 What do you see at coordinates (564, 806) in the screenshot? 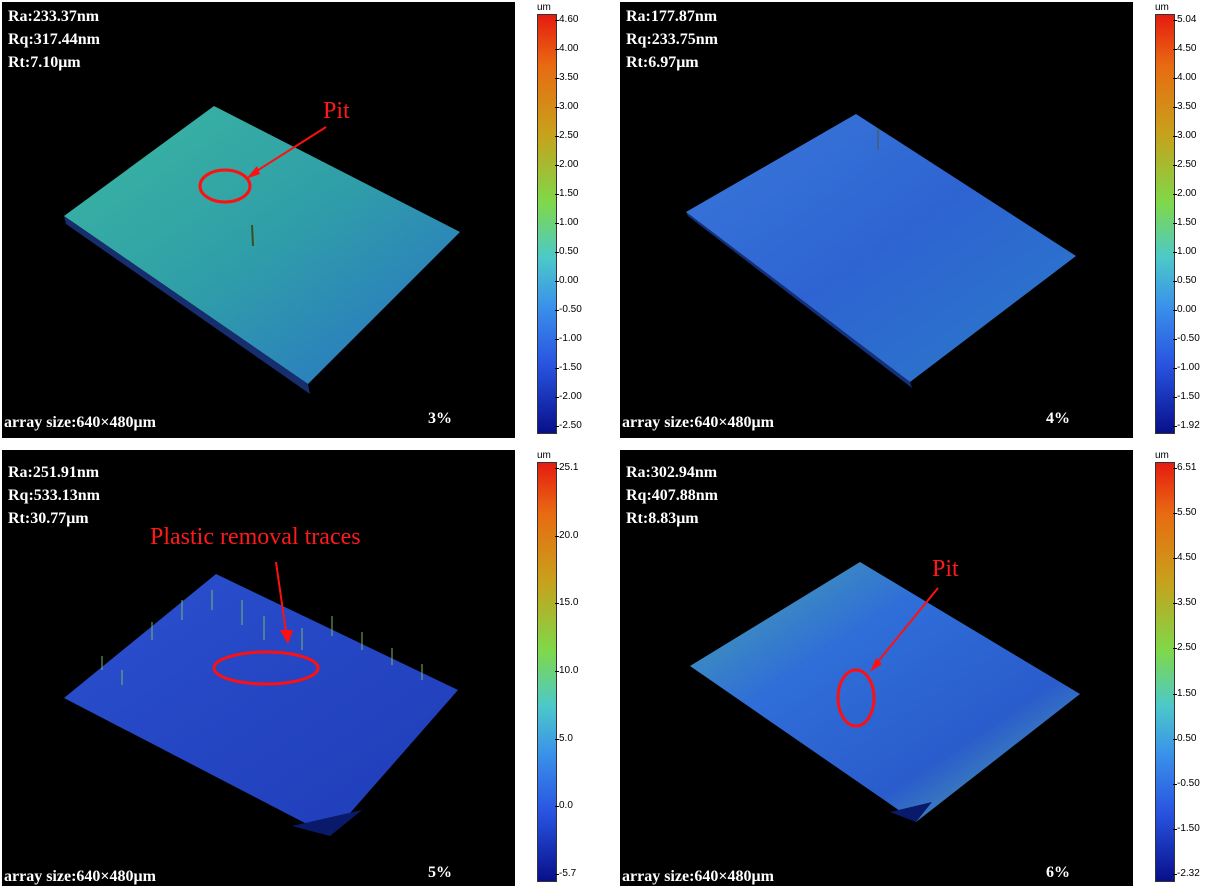
I see `scale-tick: 0.0` at bounding box center [564, 806].